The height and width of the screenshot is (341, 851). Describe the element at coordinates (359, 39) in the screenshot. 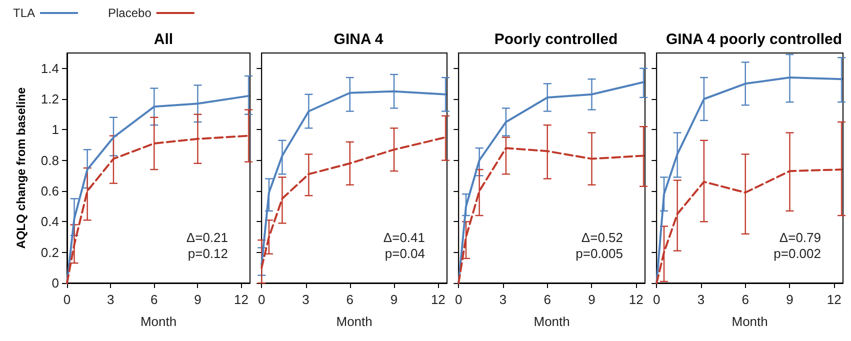

I see `chart-title: GINA 4` at that location.